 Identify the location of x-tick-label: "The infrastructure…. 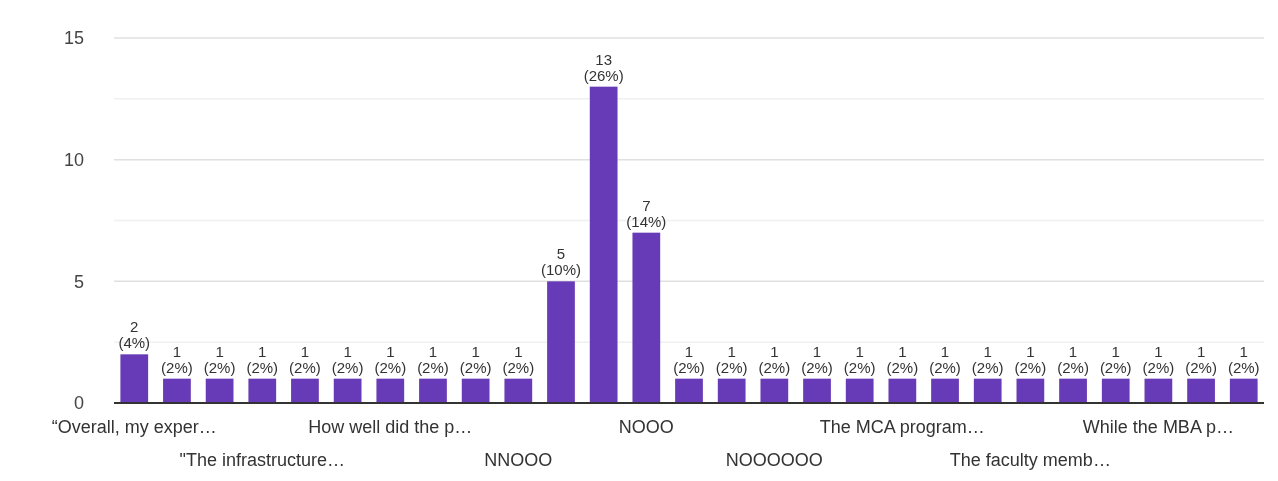
(262, 460).